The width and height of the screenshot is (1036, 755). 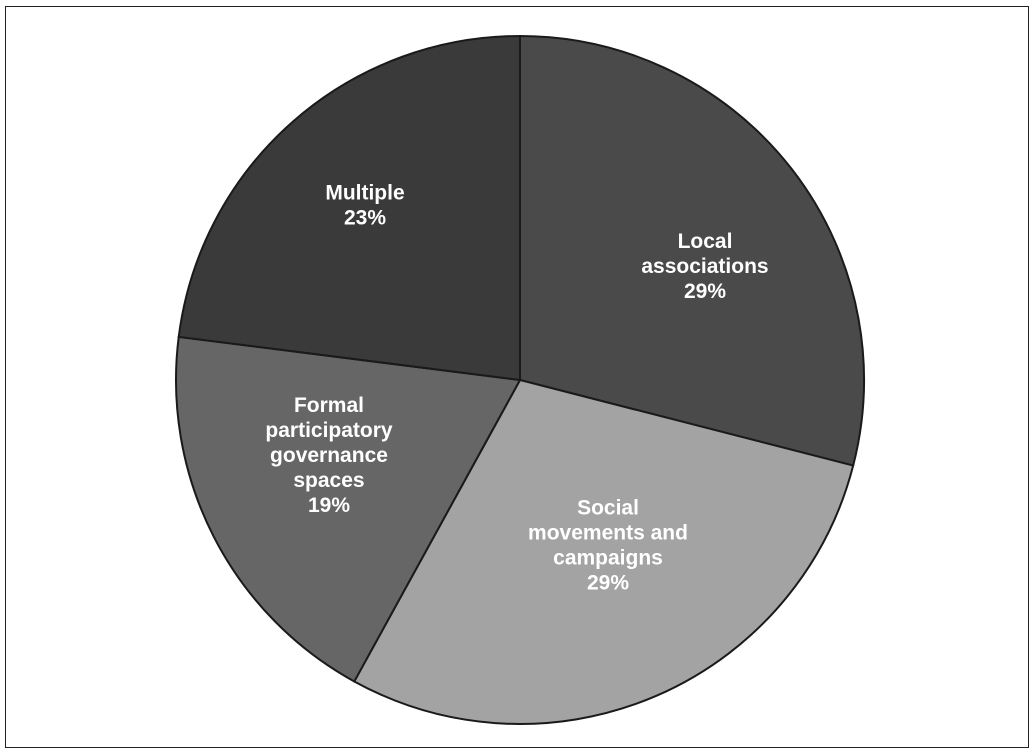 What do you see at coordinates (705, 241) in the screenshot?
I see `slice-name-label: Local` at bounding box center [705, 241].